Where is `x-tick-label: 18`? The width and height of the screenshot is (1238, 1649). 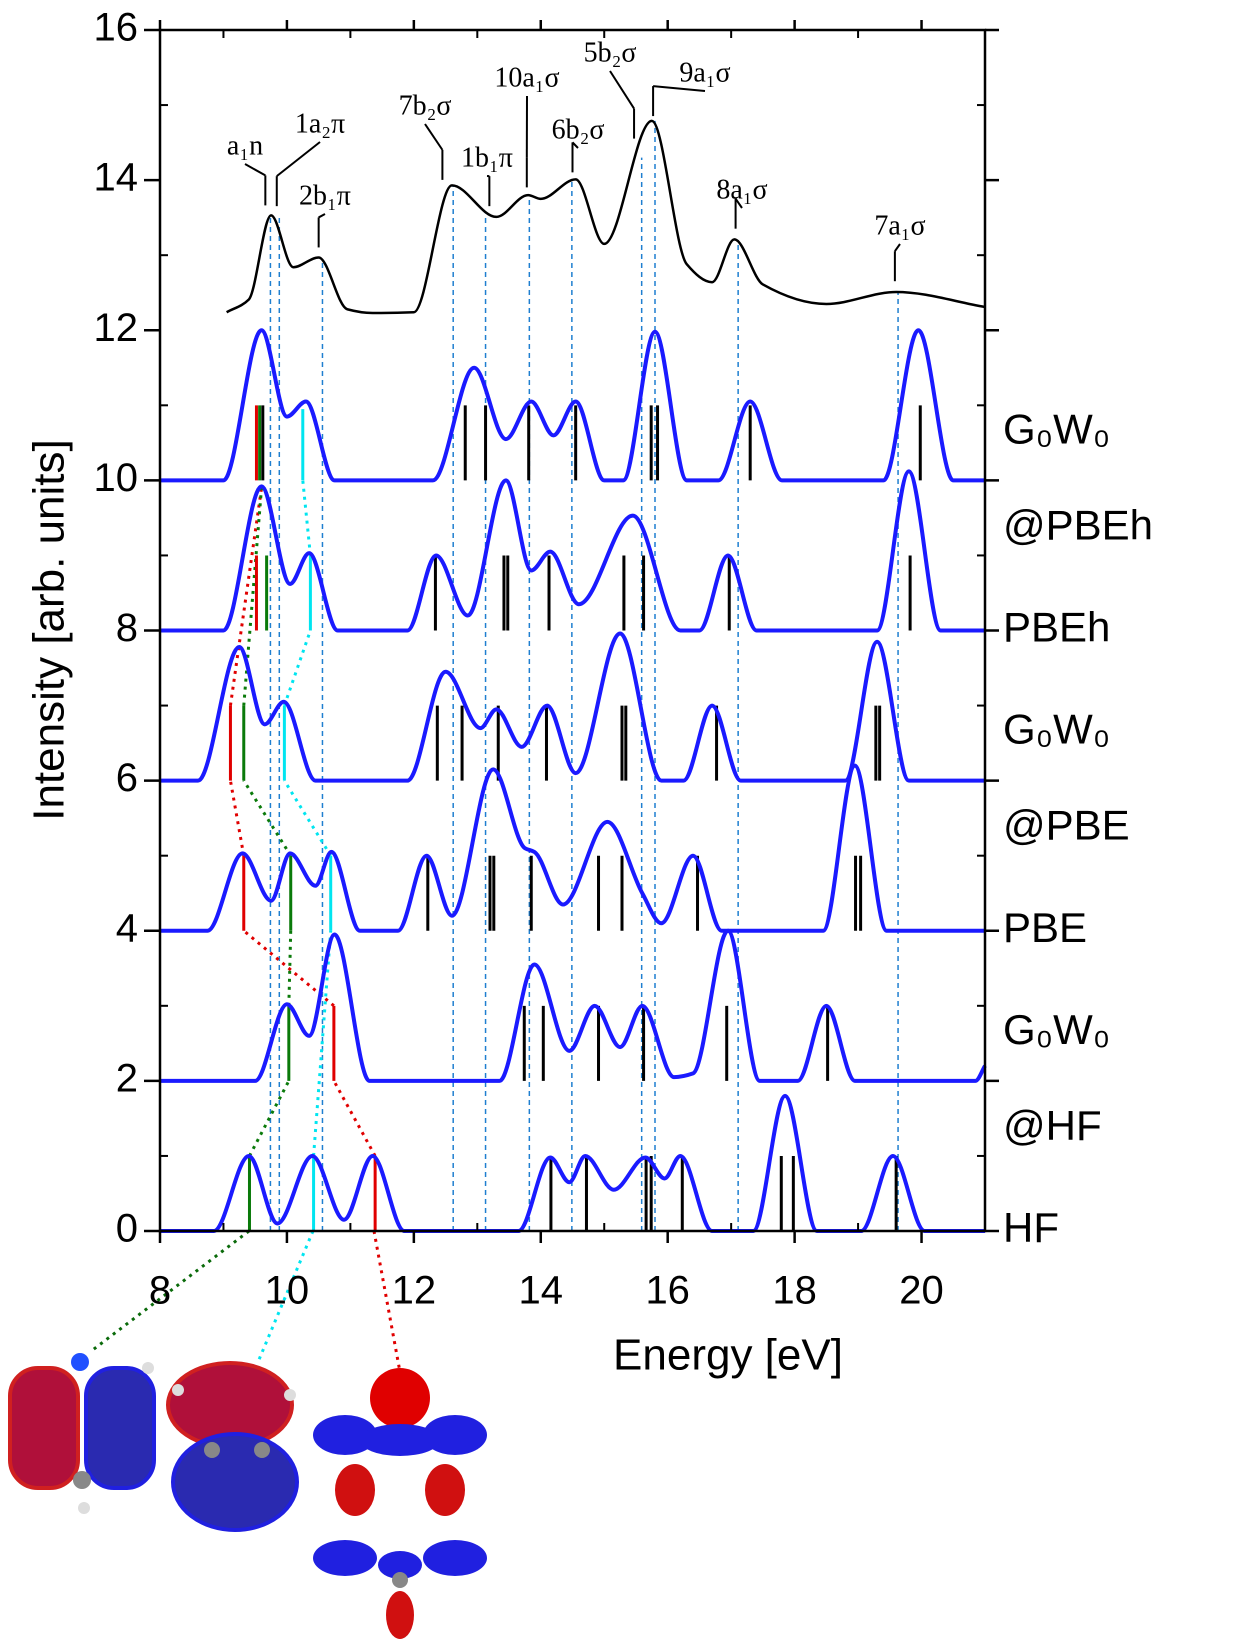 x-tick-label: 18 is located at coordinates (794, 1291).